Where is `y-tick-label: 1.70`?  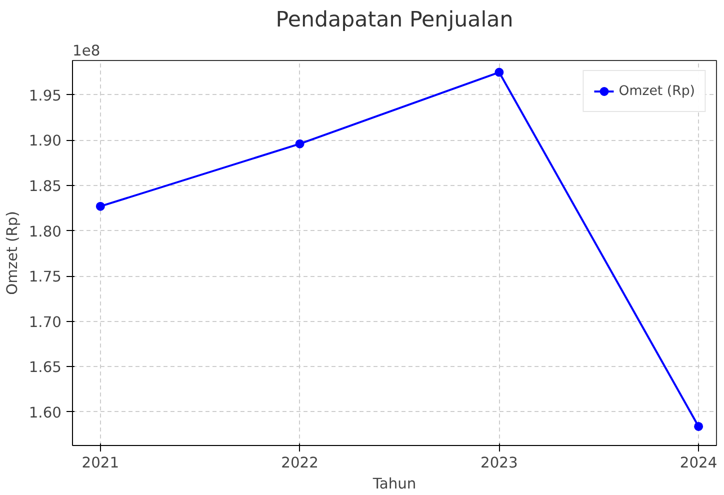
y-tick-label: 1.70 is located at coordinates (45, 322).